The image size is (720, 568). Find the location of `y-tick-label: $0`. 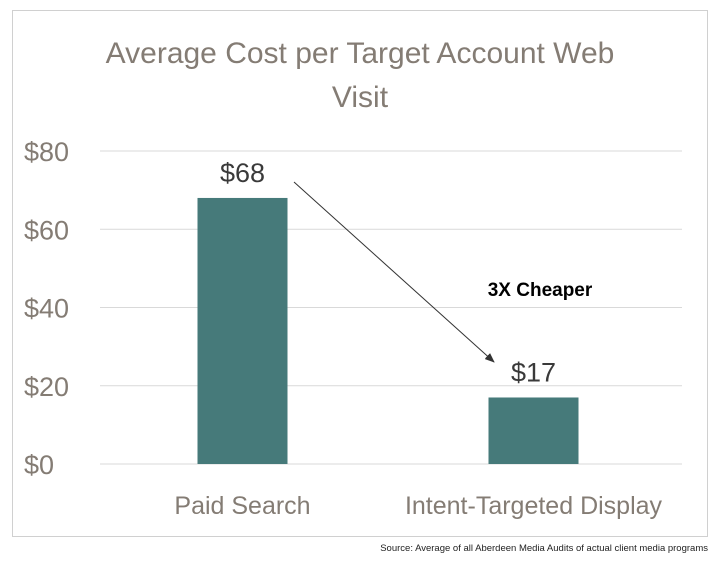

y-tick-label: $0 is located at coordinates (39, 465).